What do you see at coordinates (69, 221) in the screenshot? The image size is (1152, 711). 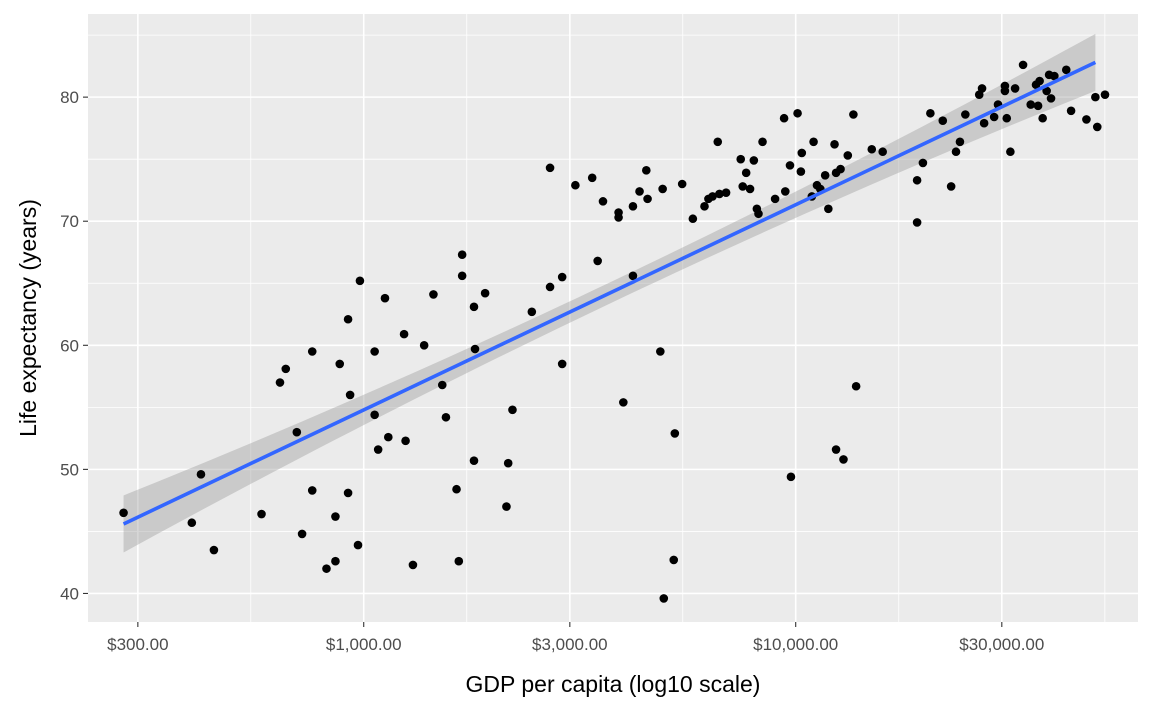 I see `y-tick-label: 70` at bounding box center [69, 221].